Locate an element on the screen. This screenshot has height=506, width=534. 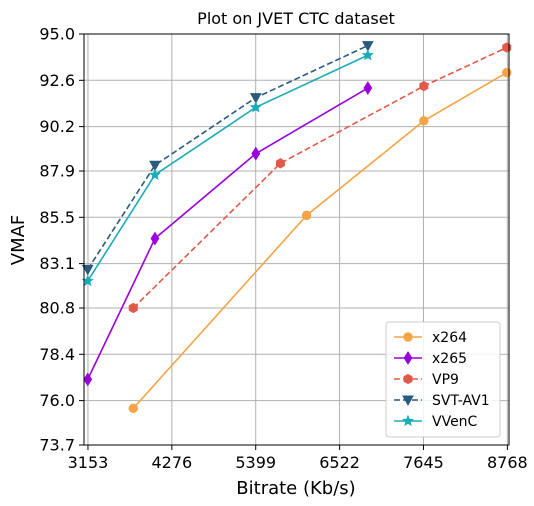
y-axis-title: VMAF is located at coordinates (18, 240).